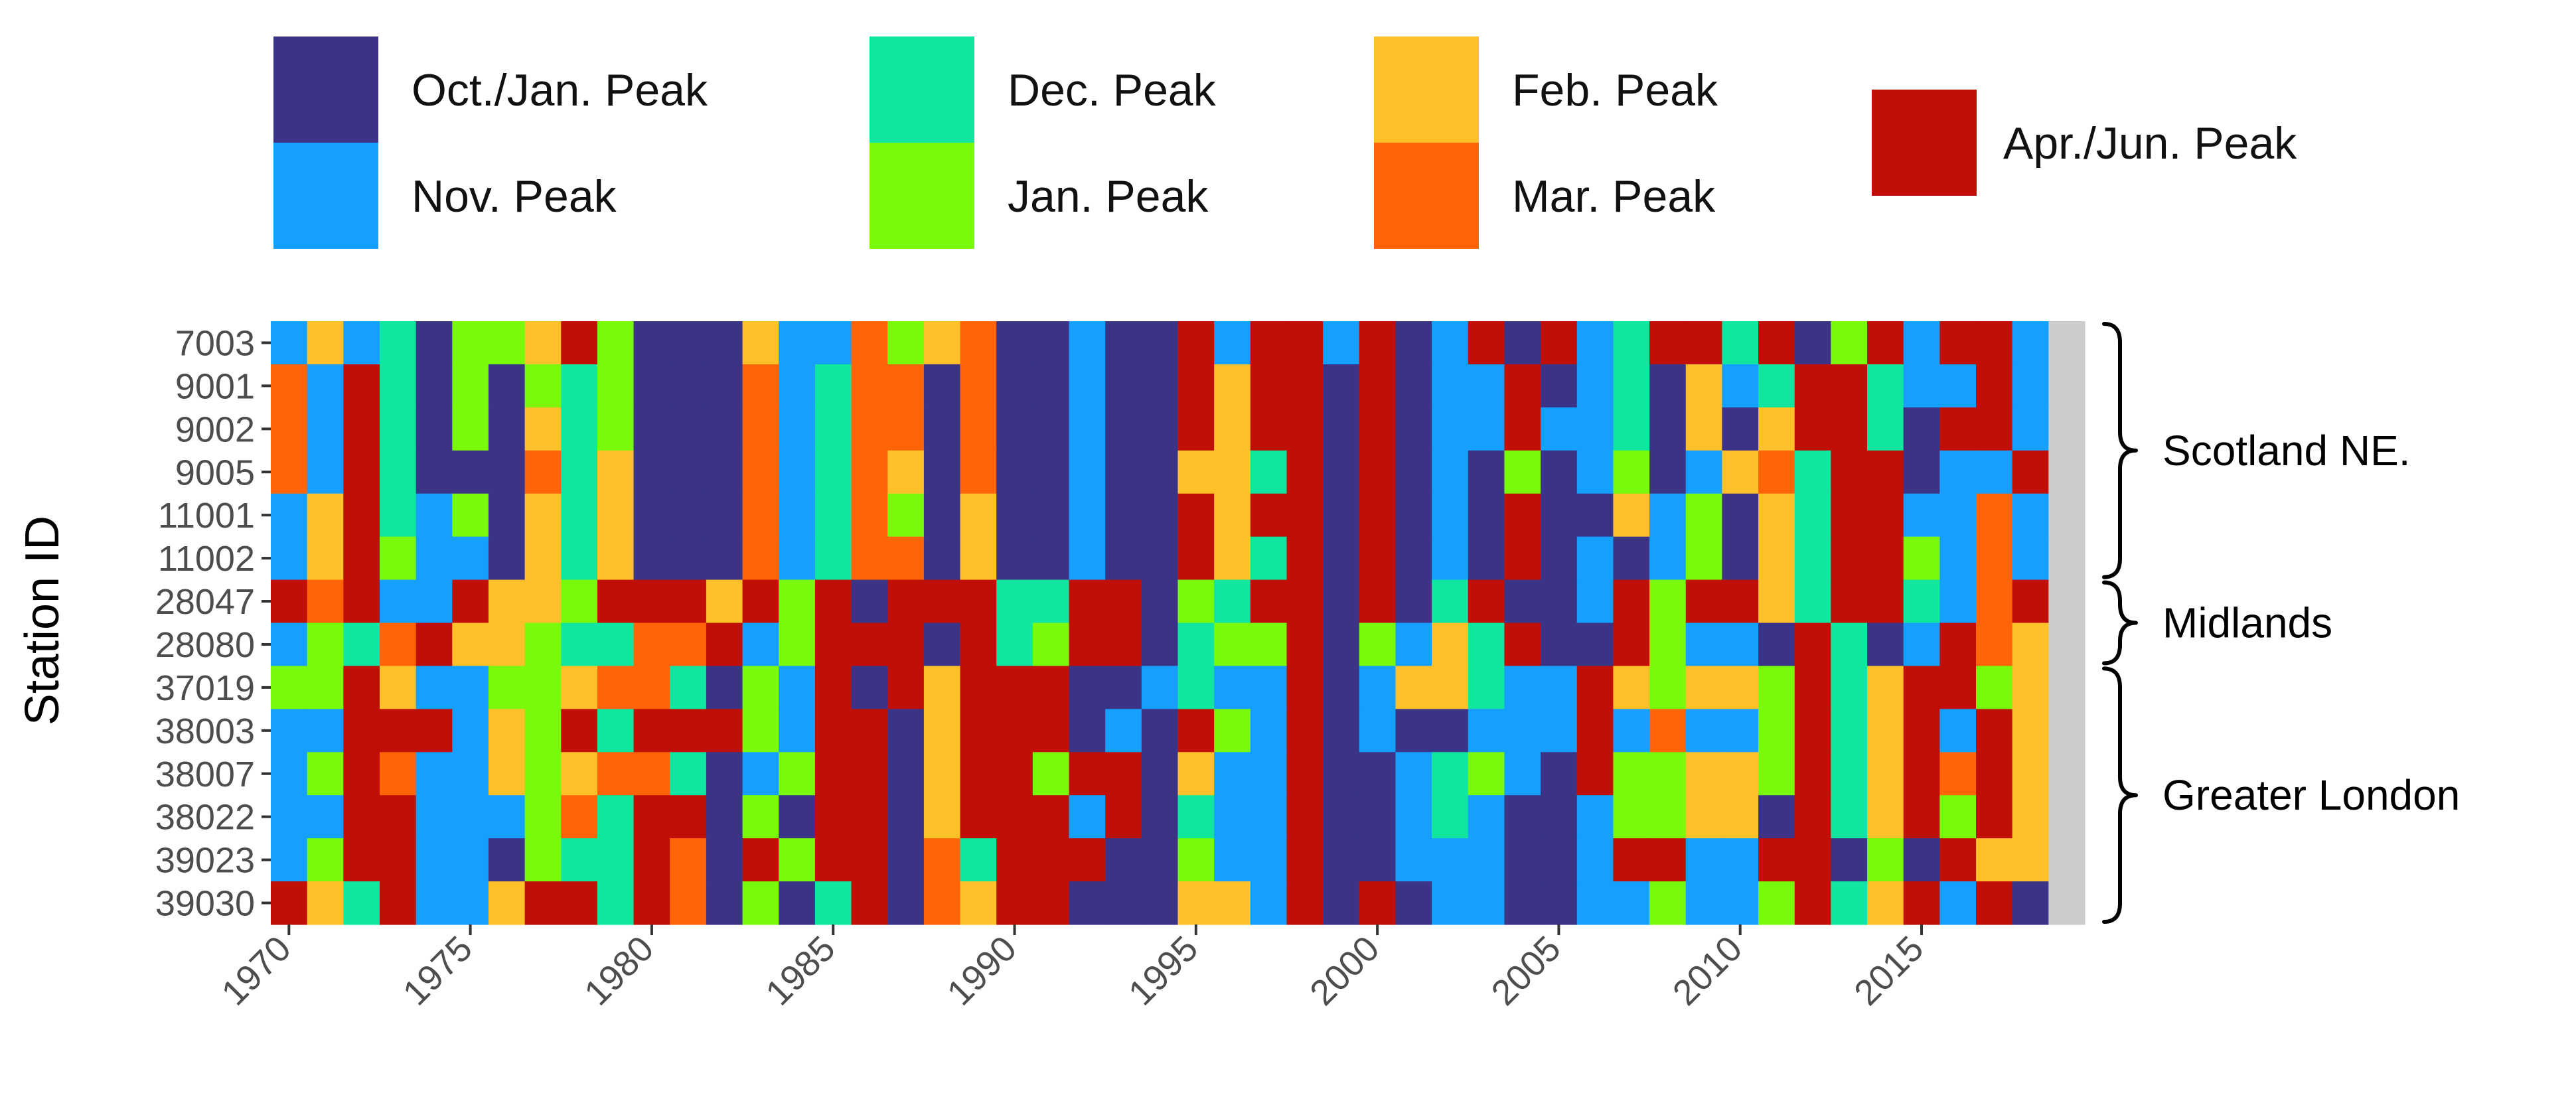 The height and width of the screenshot is (1099, 2576). Describe the element at coordinates (1112, 90) in the screenshot. I see `legend-label: Dec. Peak` at that location.